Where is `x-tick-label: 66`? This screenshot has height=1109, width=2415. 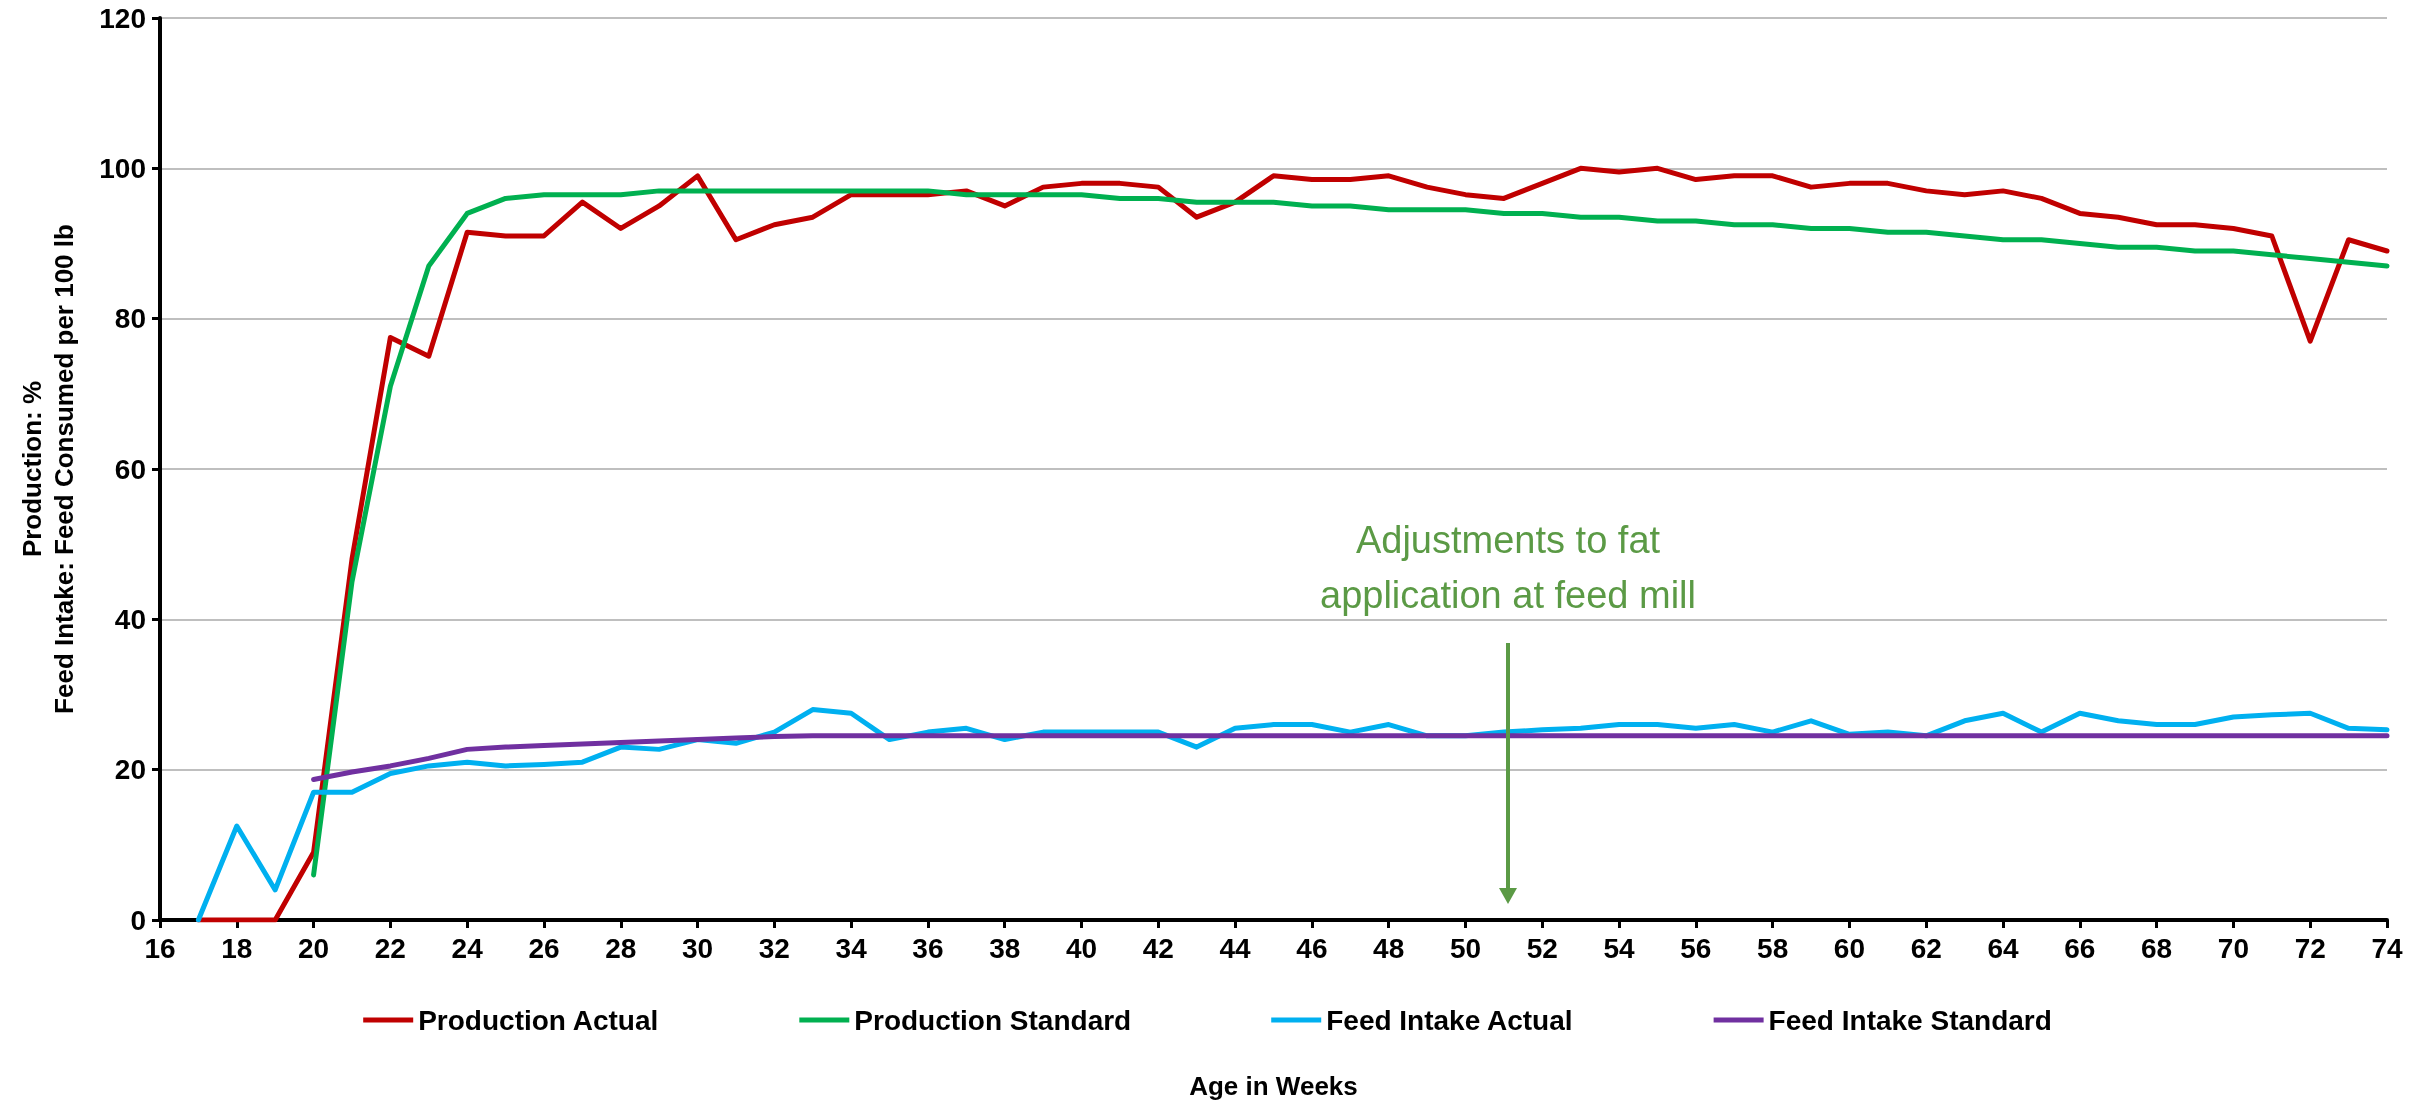
x-tick-label: 66 is located at coordinates (2080, 948).